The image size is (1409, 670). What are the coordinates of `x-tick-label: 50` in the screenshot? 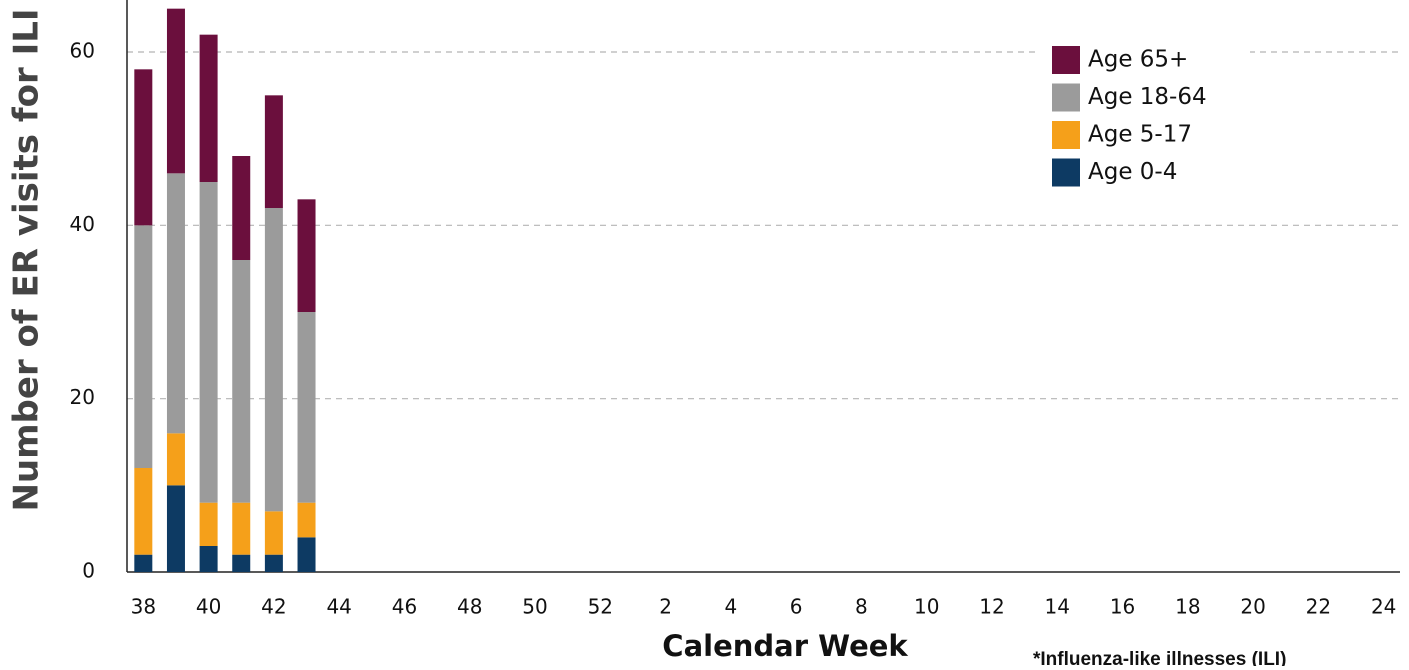 It's located at (534, 607).